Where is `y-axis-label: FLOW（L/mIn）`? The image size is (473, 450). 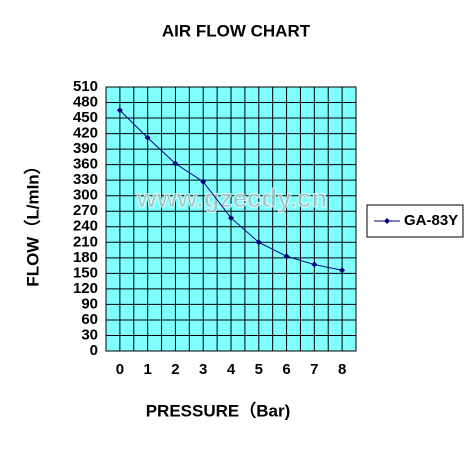 y-axis-label: FLOW（L/mIn） is located at coordinates (32, 221).